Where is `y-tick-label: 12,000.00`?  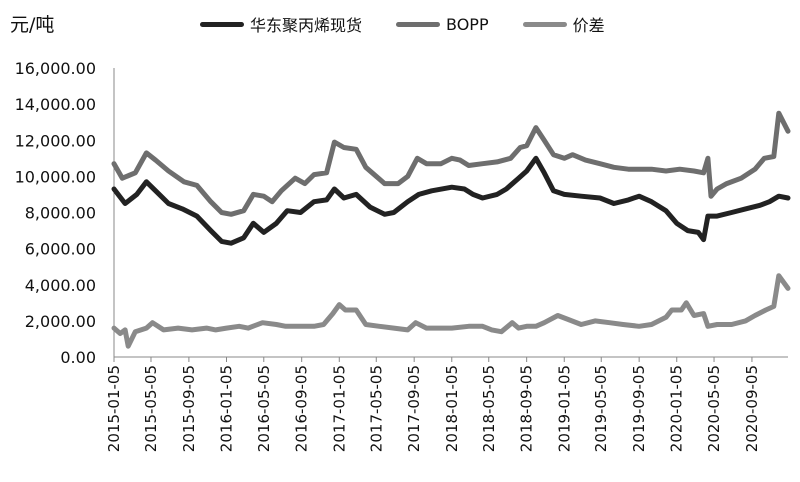
y-tick-label: 12,000.00 is located at coordinates (55, 140).